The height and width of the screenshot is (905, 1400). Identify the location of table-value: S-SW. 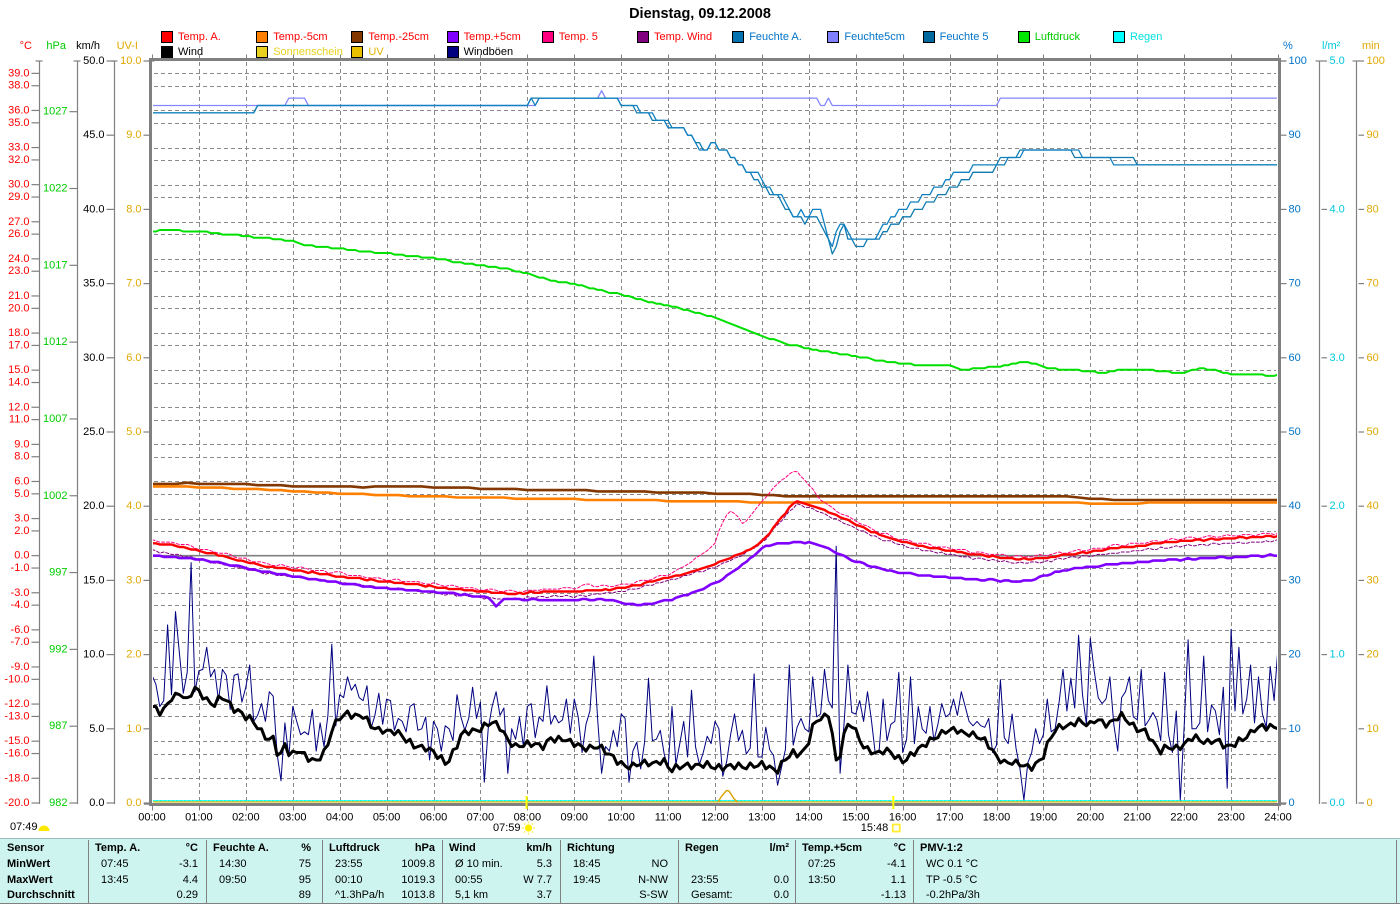
(653, 895).